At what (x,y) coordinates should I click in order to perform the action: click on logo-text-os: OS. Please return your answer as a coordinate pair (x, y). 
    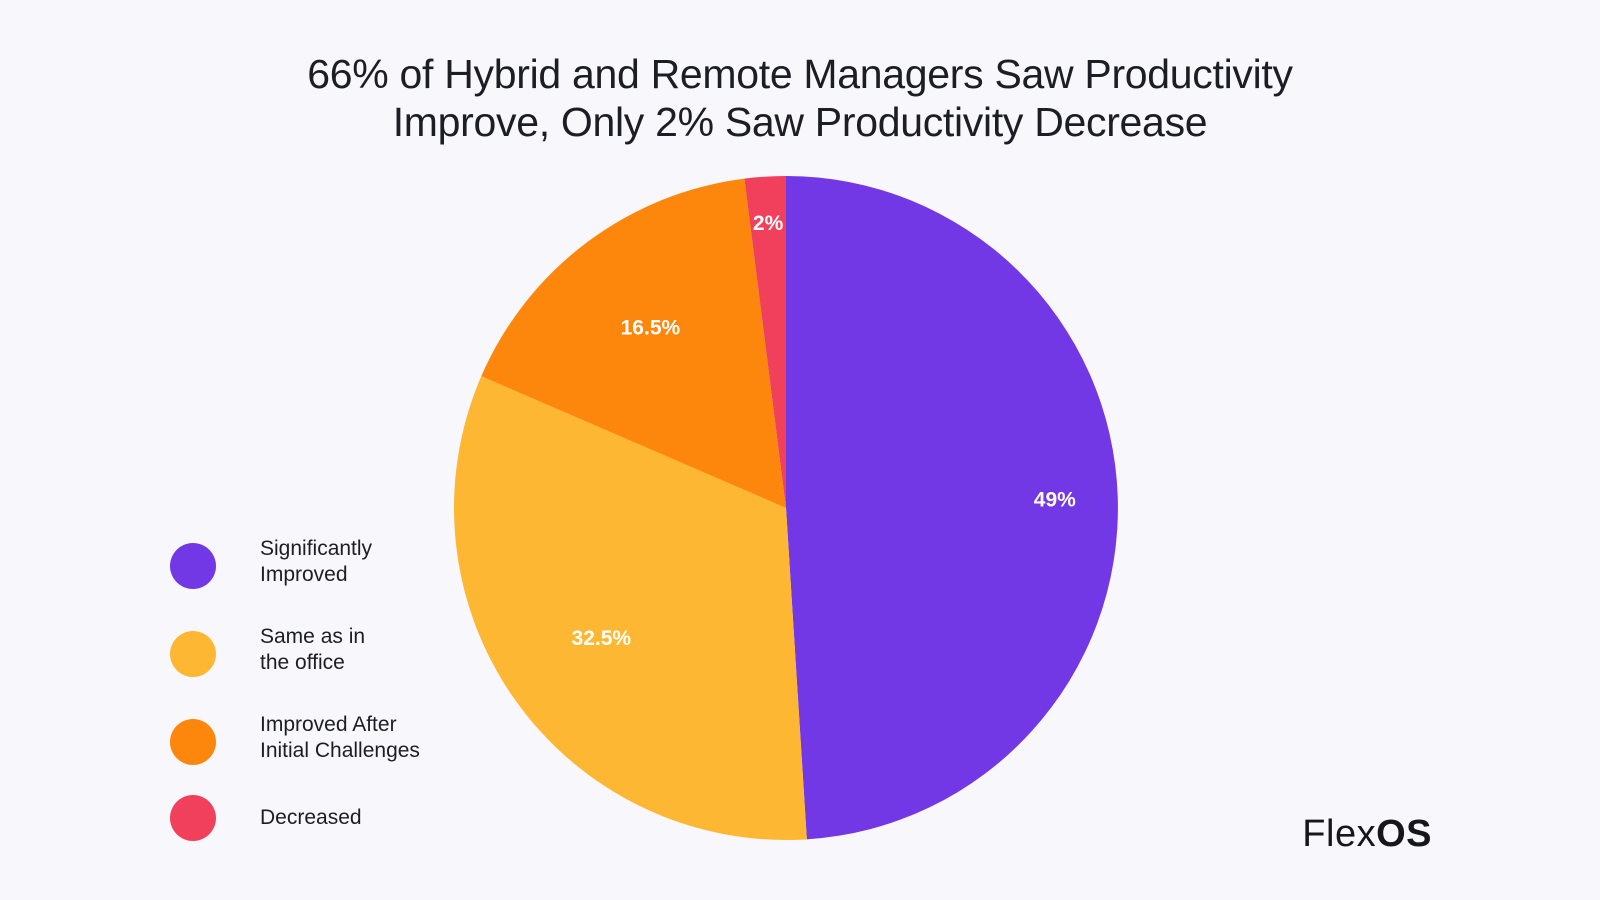
    Looking at the image, I should click on (1404, 834).